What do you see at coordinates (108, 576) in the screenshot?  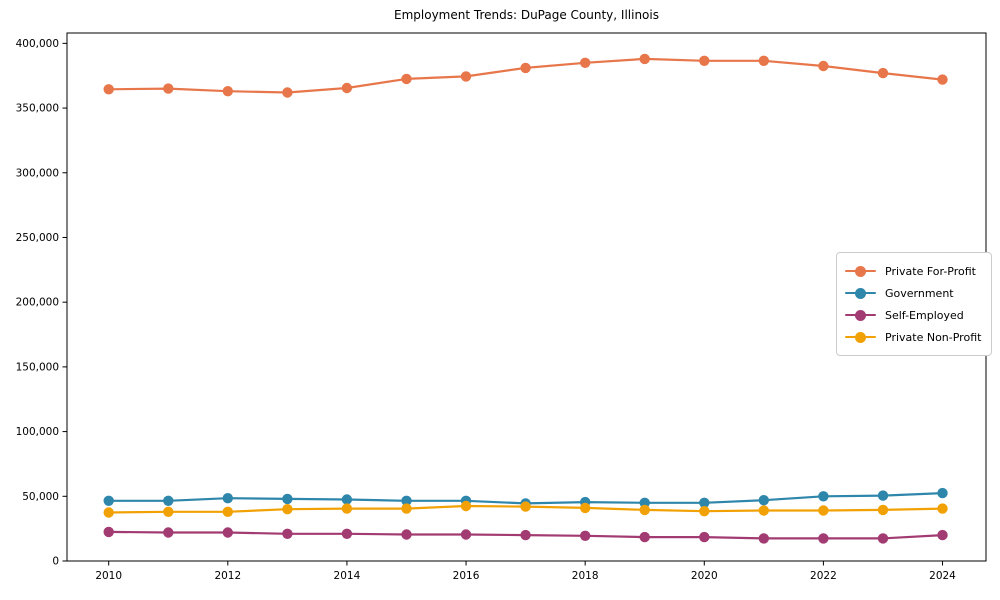 I see `x-tick-label: 2010` at bounding box center [108, 576].